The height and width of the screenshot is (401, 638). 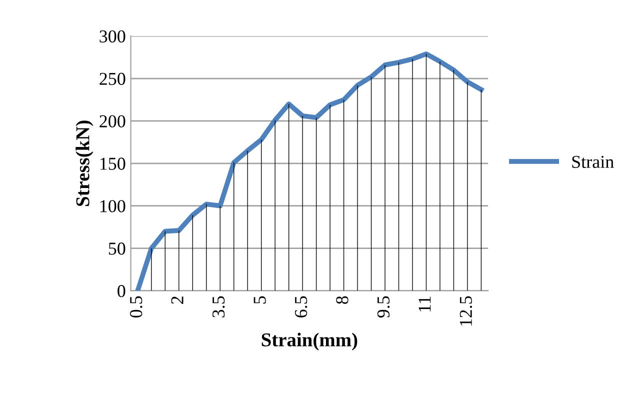 I want to click on x-tick-label: 5, so click(x=260, y=300).